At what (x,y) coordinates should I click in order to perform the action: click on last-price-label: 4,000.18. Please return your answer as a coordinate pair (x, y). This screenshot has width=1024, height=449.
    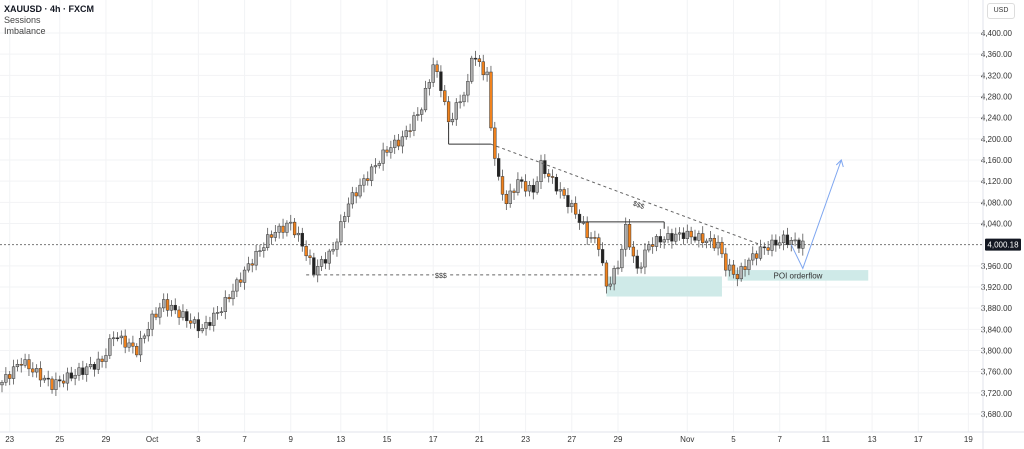
    Looking at the image, I should click on (1003, 245).